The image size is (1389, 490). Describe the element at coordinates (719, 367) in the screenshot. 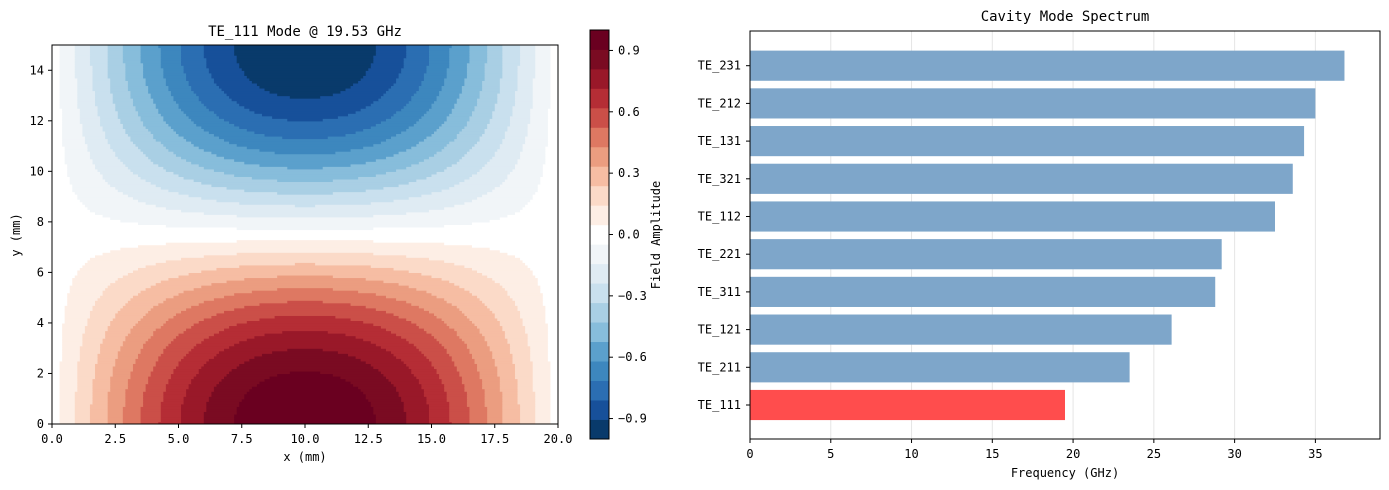

I see `bar-category-label: TE_211` at that location.